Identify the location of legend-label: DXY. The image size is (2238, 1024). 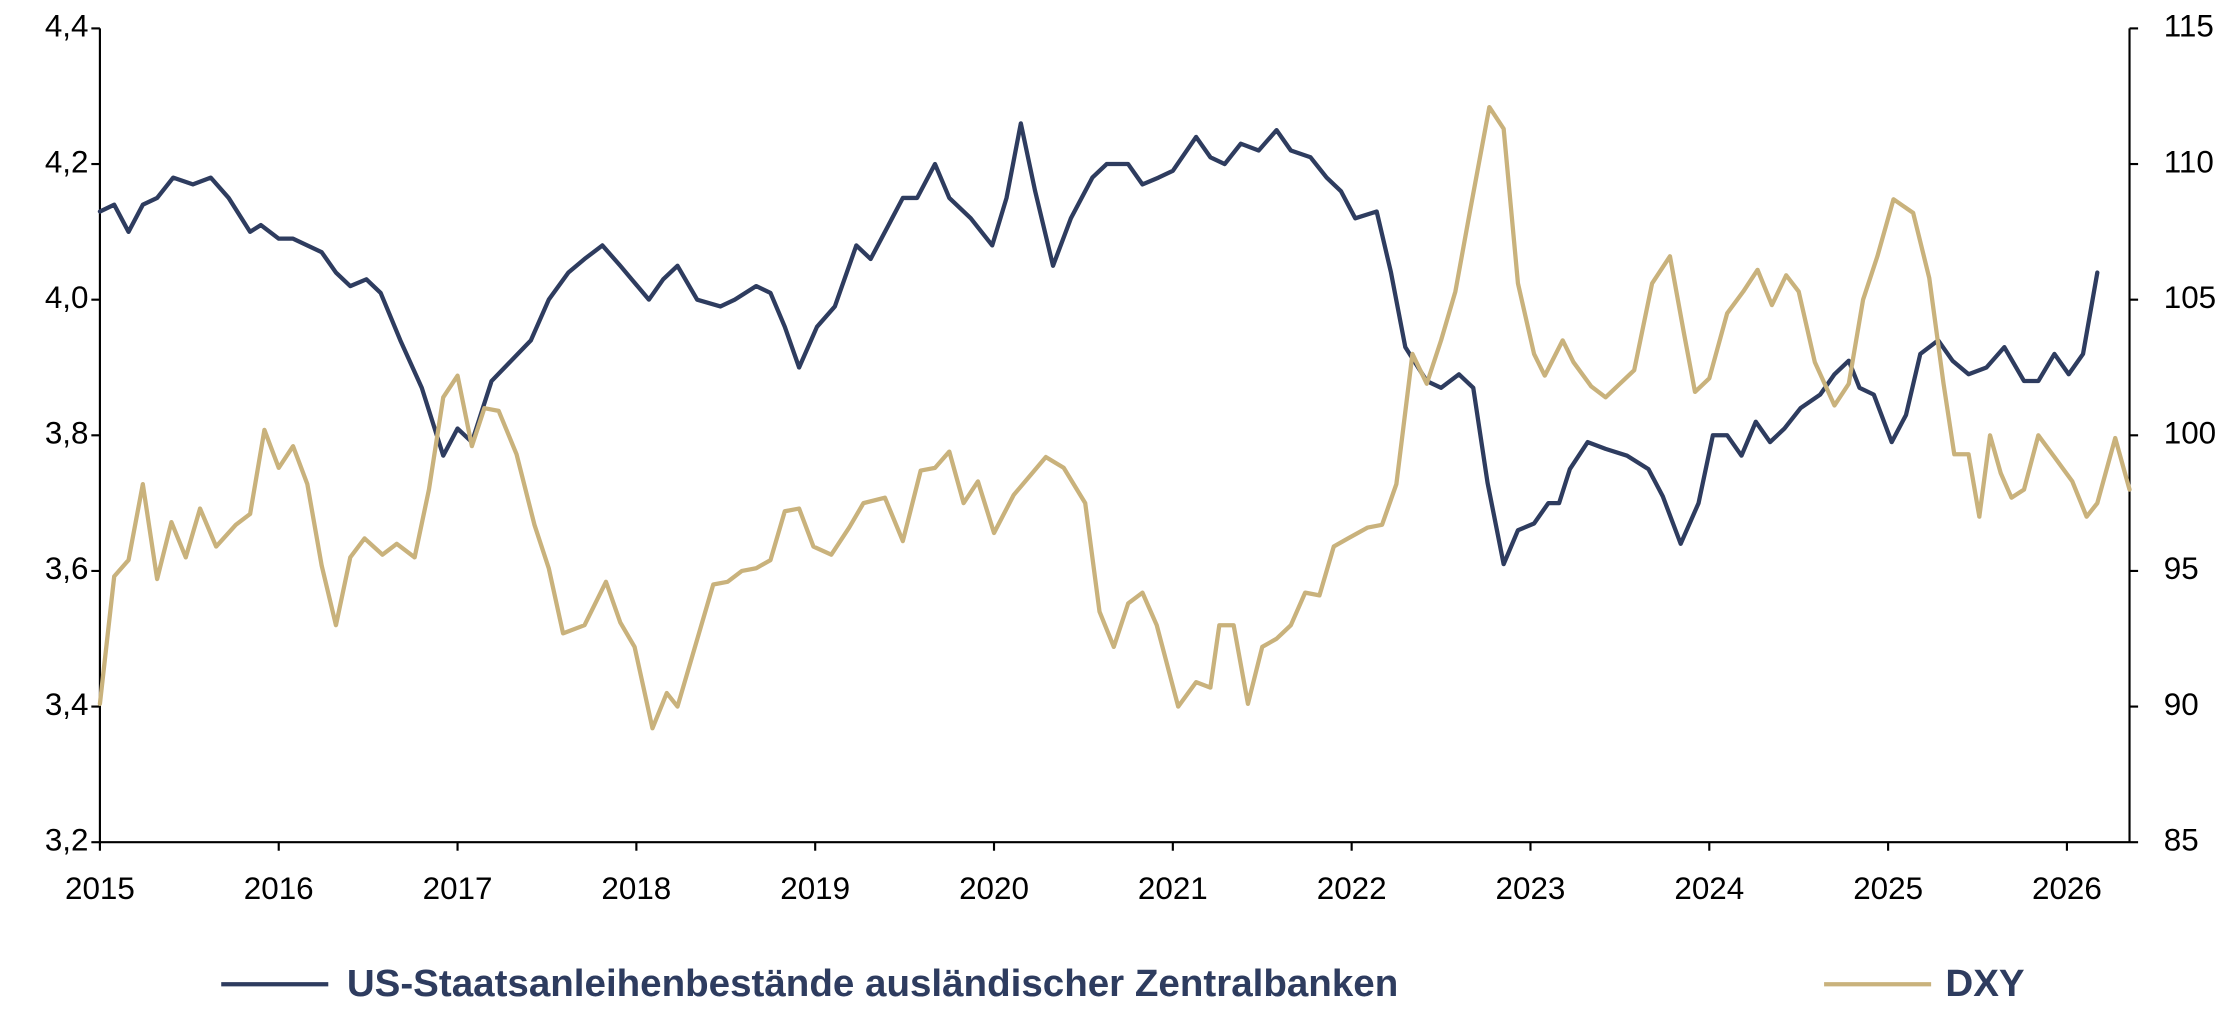
(1985, 983).